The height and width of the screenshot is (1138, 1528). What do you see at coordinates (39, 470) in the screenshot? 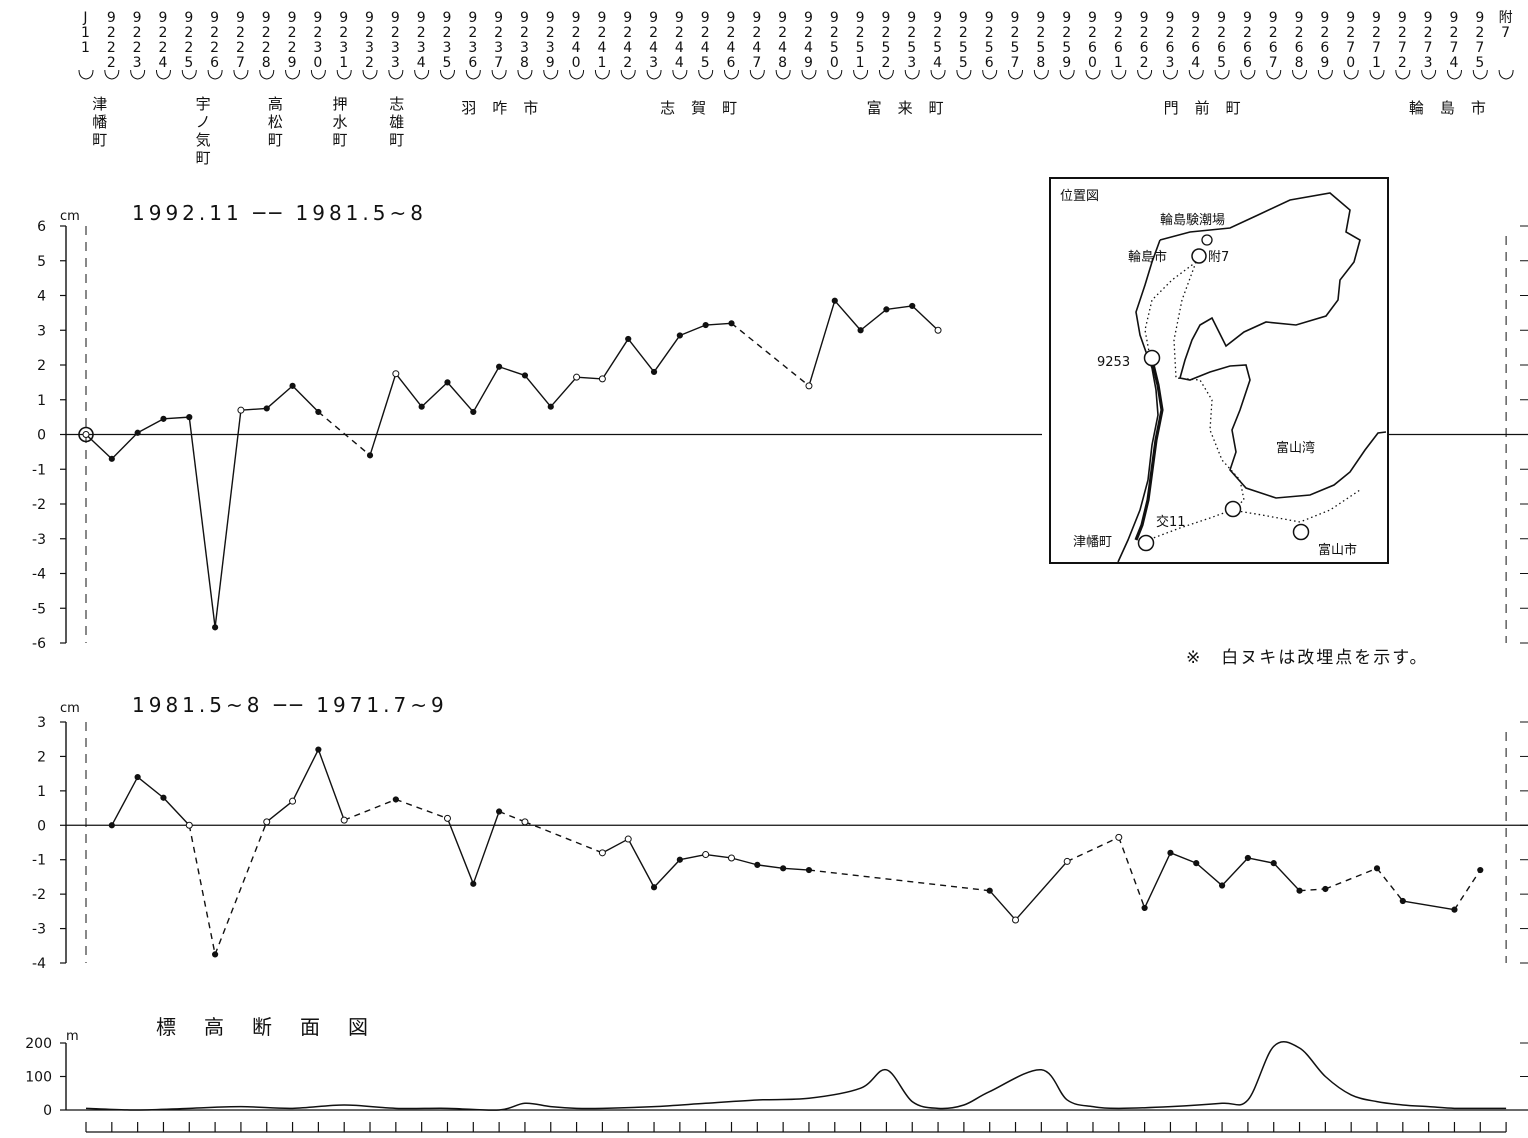
I see `y-tick-label: -1` at bounding box center [39, 470].